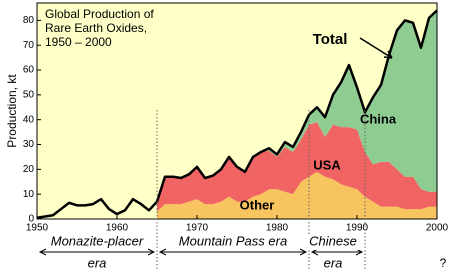  Describe the element at coordinates (29, 20) in the screenshot. I see `y-tick-label: 80` at that location.